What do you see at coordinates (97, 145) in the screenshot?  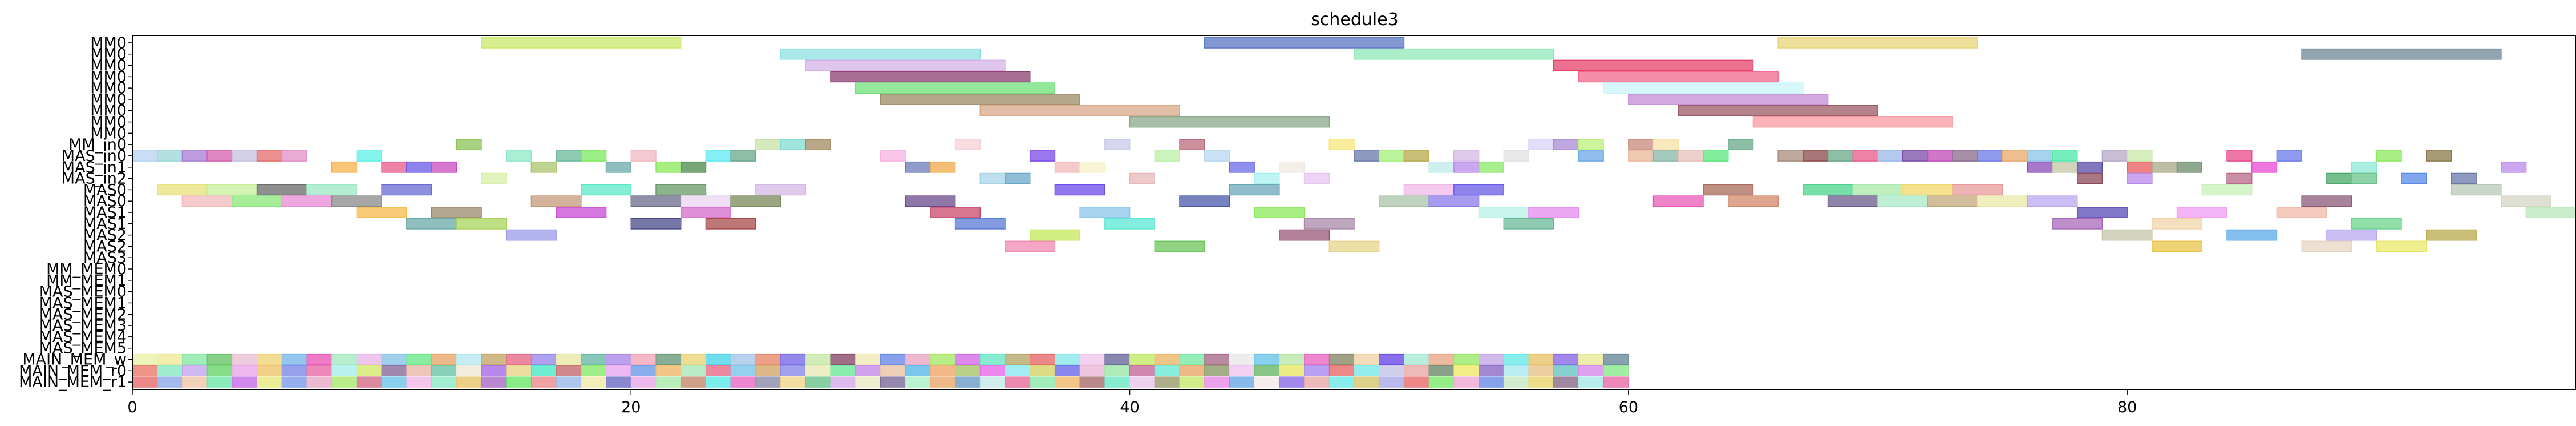 I see `row-label: MM_in0` at bounding box center [97, 145].